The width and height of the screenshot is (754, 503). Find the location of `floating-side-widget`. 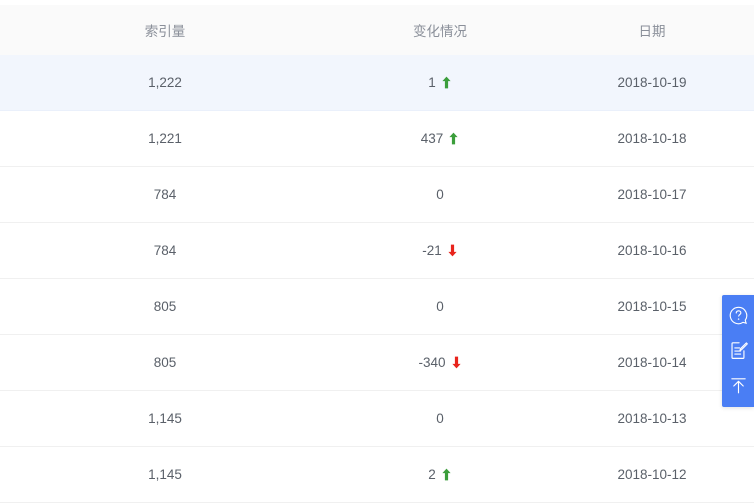

floating-side-widget is located at coordinates (738, 351).